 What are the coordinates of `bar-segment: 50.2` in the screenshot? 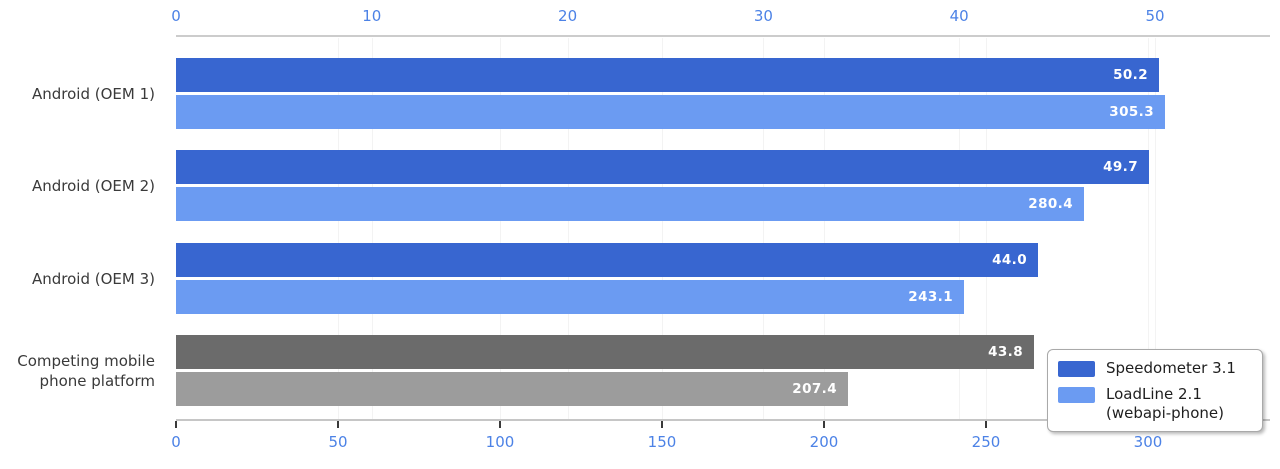 It's located at (667, 75).